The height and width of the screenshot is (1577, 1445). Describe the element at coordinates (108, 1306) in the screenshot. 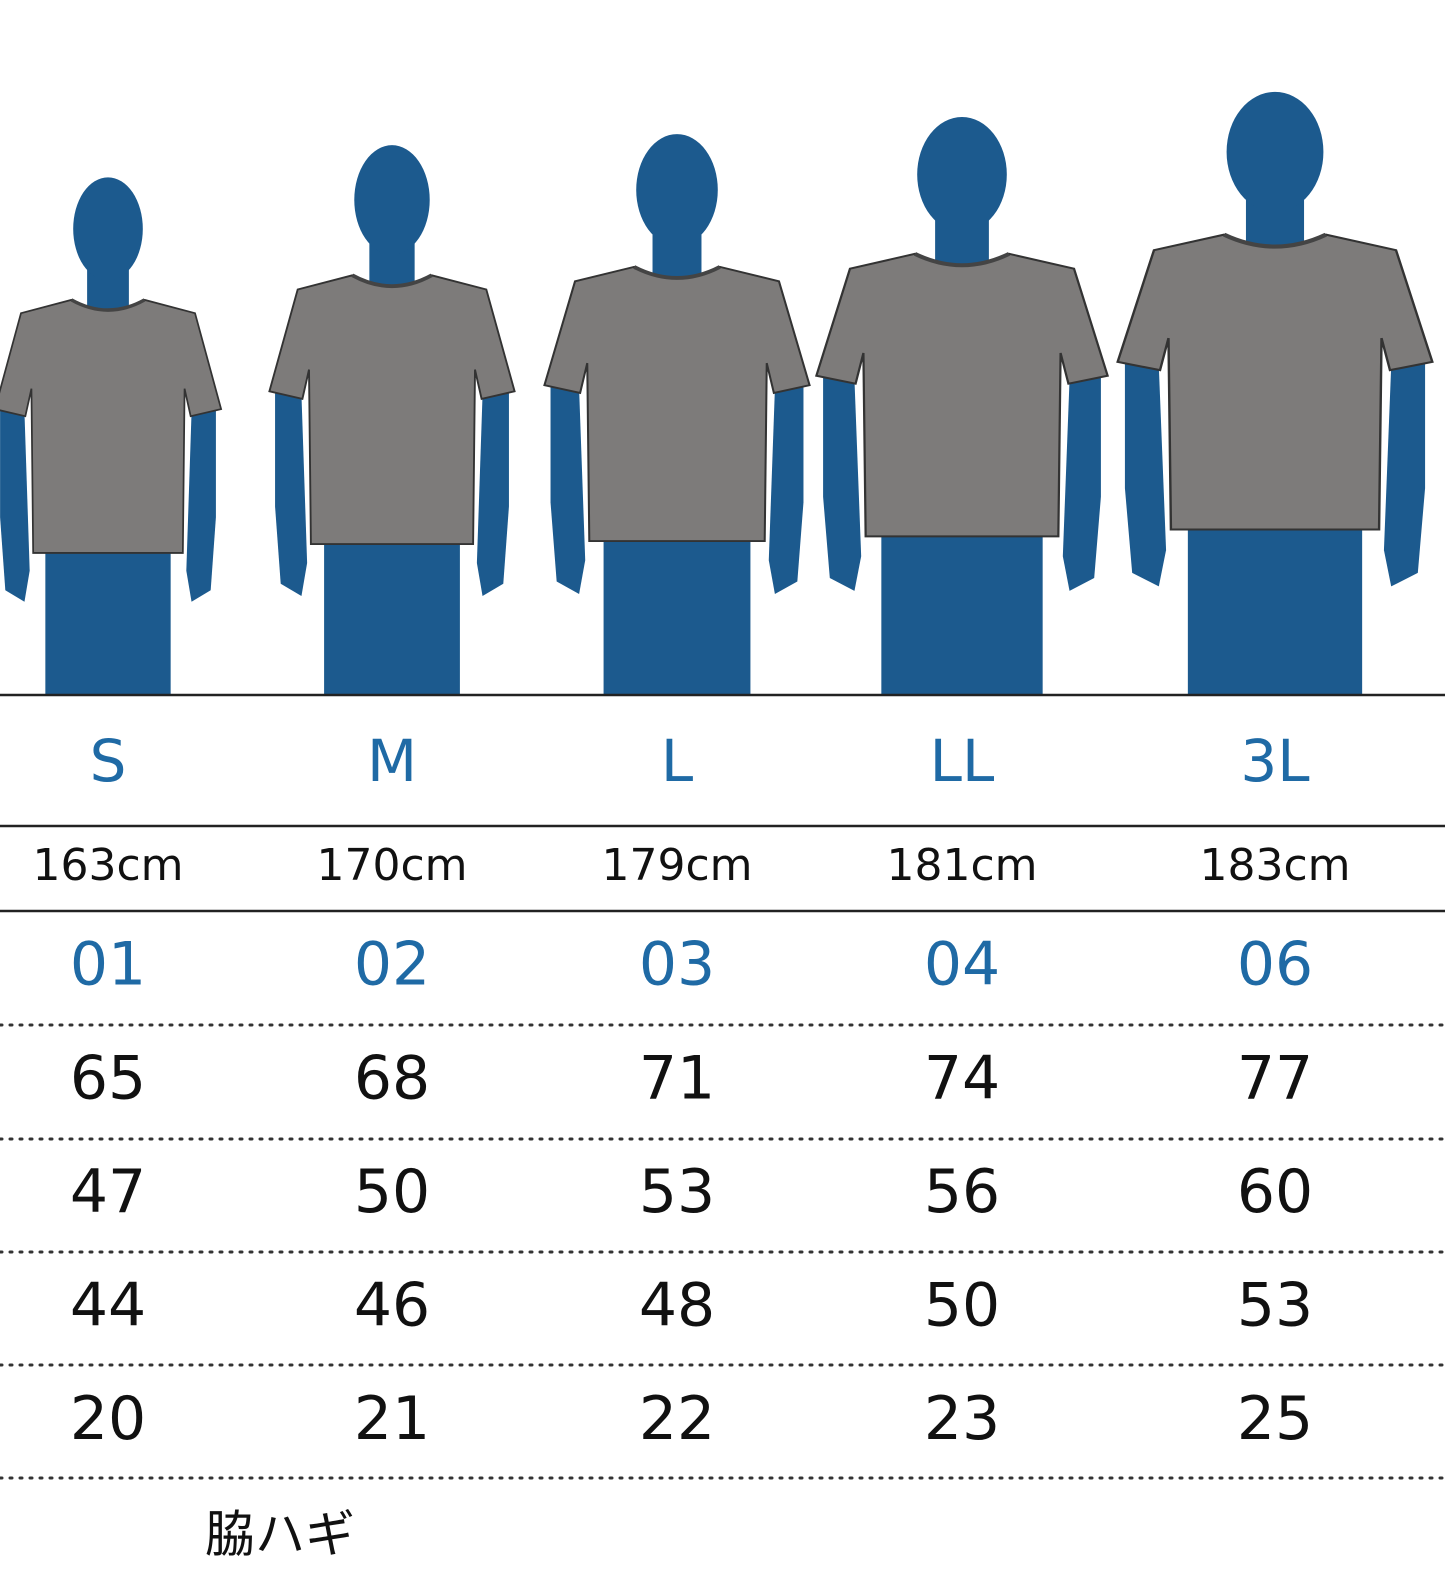

I see `measurement: 44` at that location.